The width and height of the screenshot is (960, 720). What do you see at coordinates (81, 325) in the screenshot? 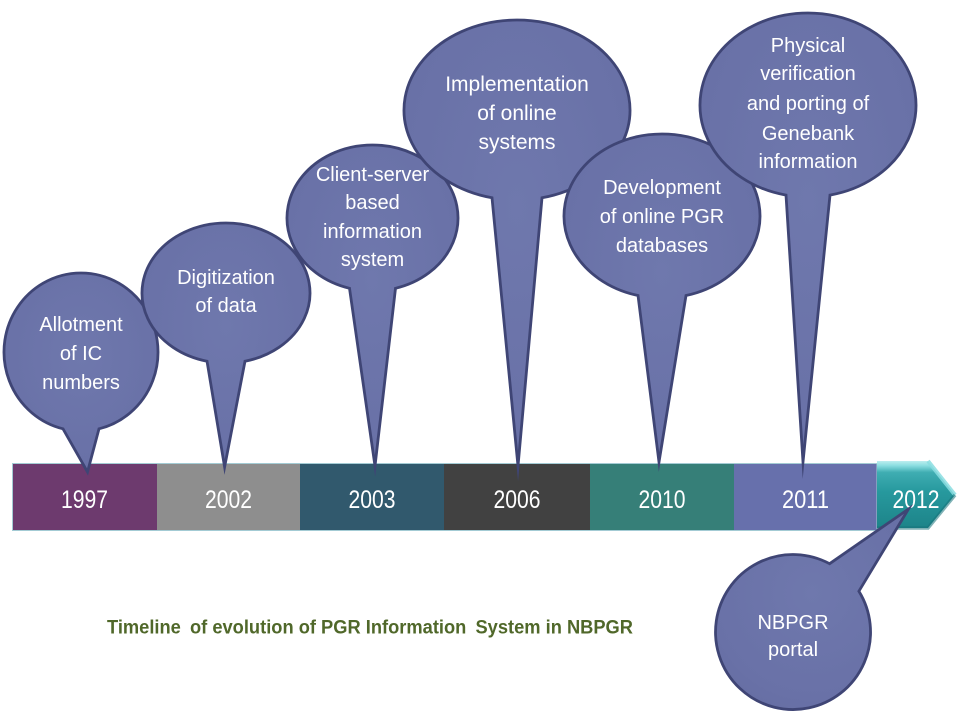
I see `svg-text: Allotment` at bounding box center [81, 325].